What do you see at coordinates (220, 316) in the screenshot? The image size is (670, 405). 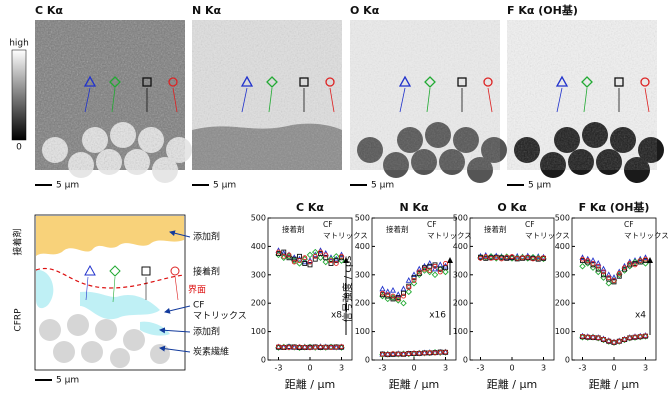 I see `schematic-label: マトリックス` at bounding box center [220, 316].